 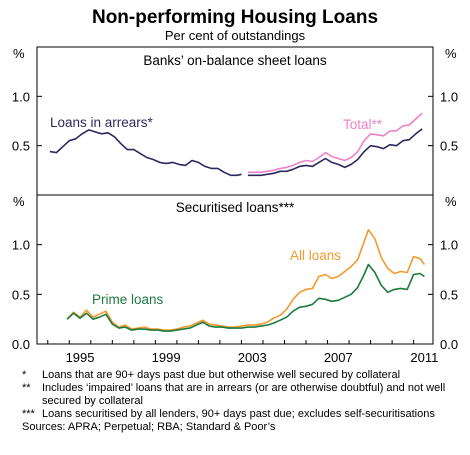 I want to click on series-line-p0-s2, so click(x=335, y=143).